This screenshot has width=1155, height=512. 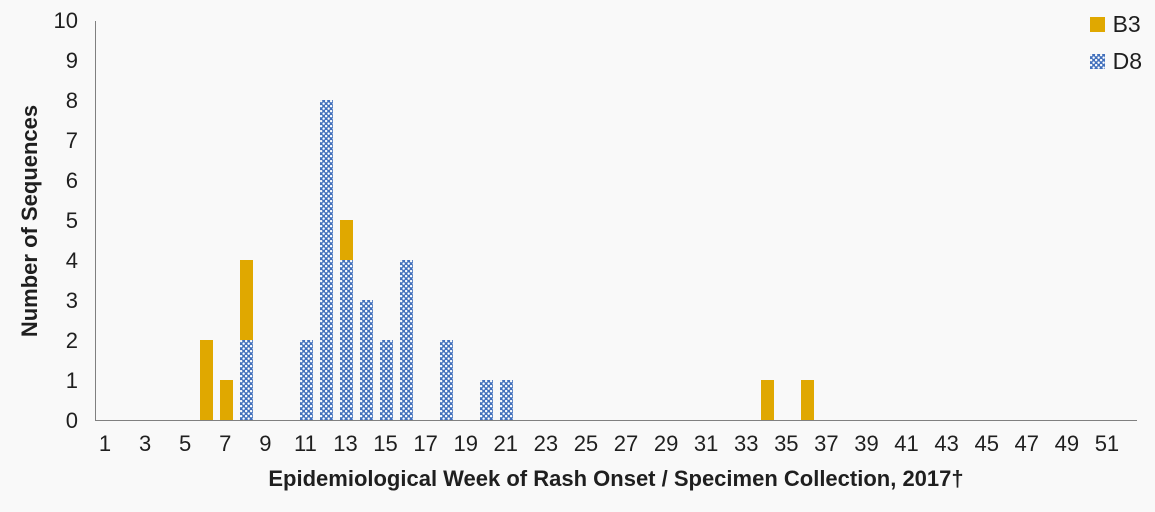 I want to click on bar-week-16-d8, so click(x=407, y=340).